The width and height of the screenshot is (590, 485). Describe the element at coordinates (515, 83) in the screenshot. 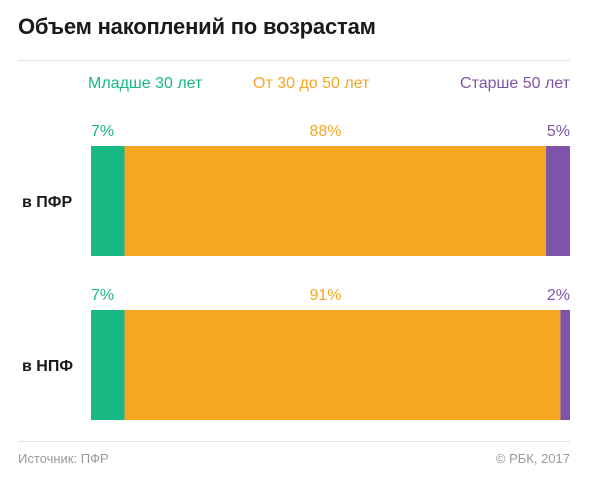

I see `legend-item-old: Старше 50 лет` at that location.